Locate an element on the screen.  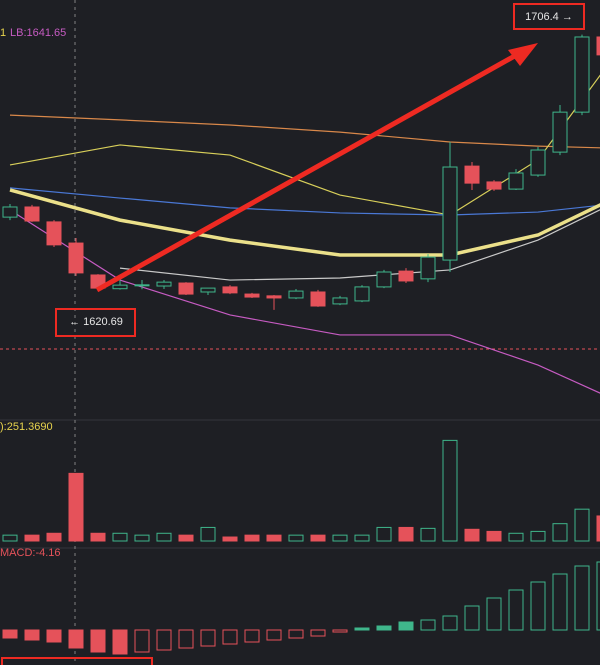
high-label: 1706.4 → is located at coordinates (549, 17).